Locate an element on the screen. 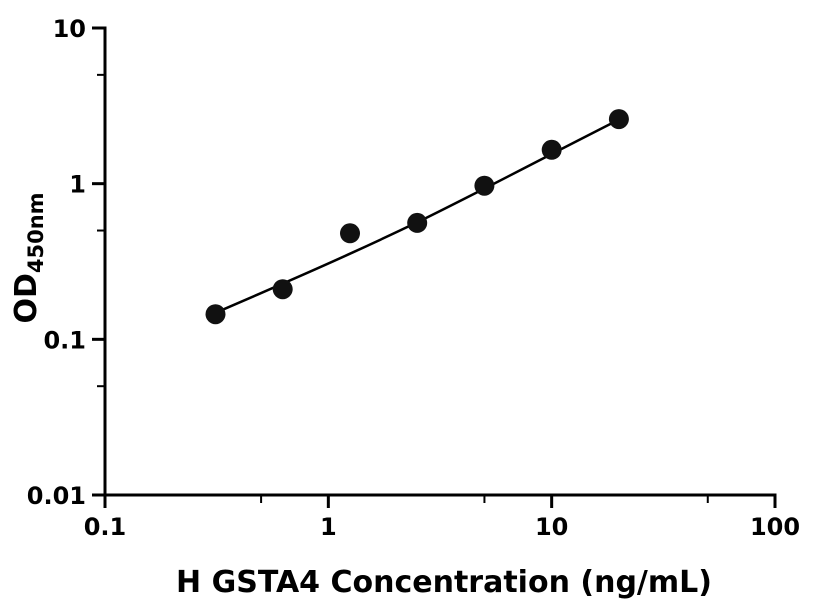 Image resolution: width=816 pixels, height=612 pixels. y-tick-label: 0.01 is located at coordinates (56, 496).